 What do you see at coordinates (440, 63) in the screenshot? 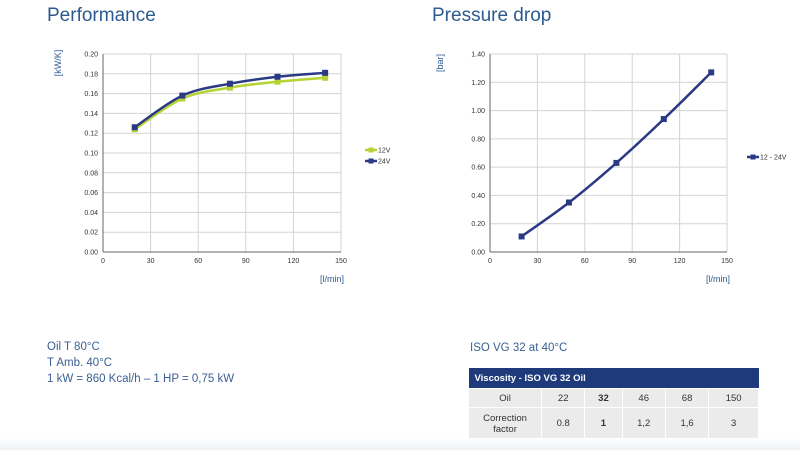
I see `y-axis-label: [bar]` at bounding box center [440, 63].